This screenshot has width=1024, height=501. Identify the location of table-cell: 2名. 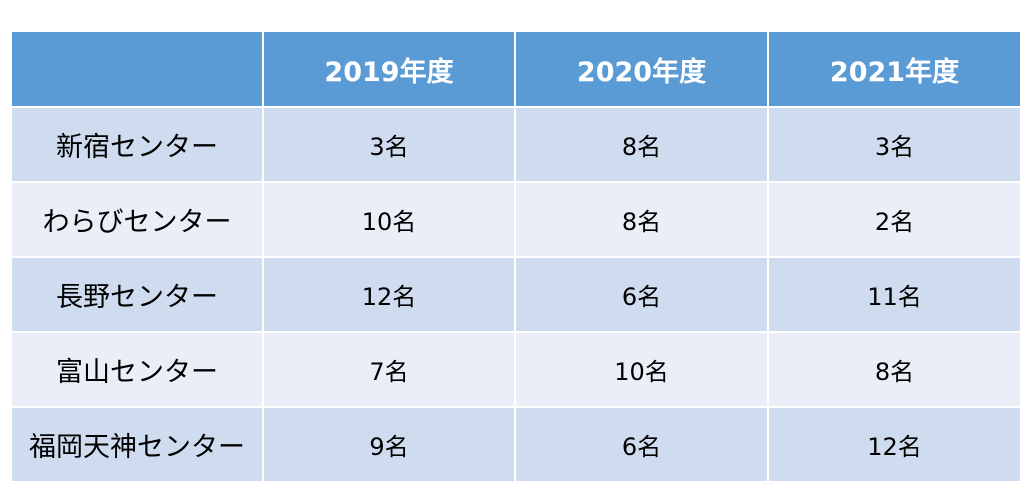
(894, 219).